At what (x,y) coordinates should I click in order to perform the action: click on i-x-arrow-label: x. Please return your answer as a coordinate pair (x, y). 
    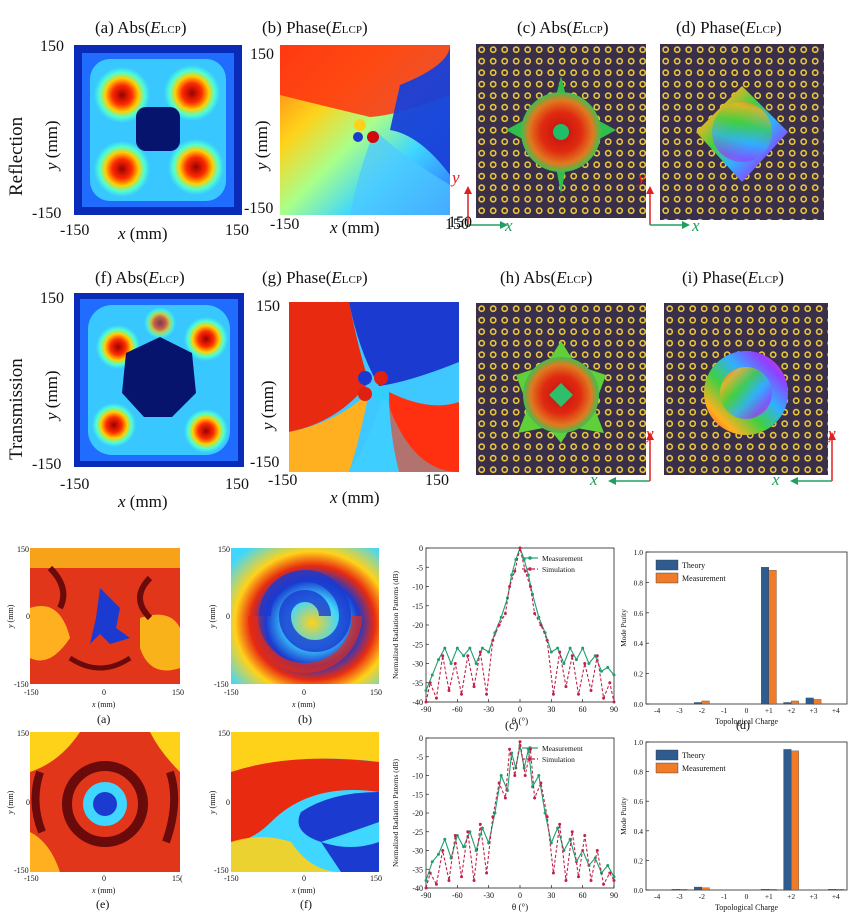
    Looking at the image, I should click on (776, 479).